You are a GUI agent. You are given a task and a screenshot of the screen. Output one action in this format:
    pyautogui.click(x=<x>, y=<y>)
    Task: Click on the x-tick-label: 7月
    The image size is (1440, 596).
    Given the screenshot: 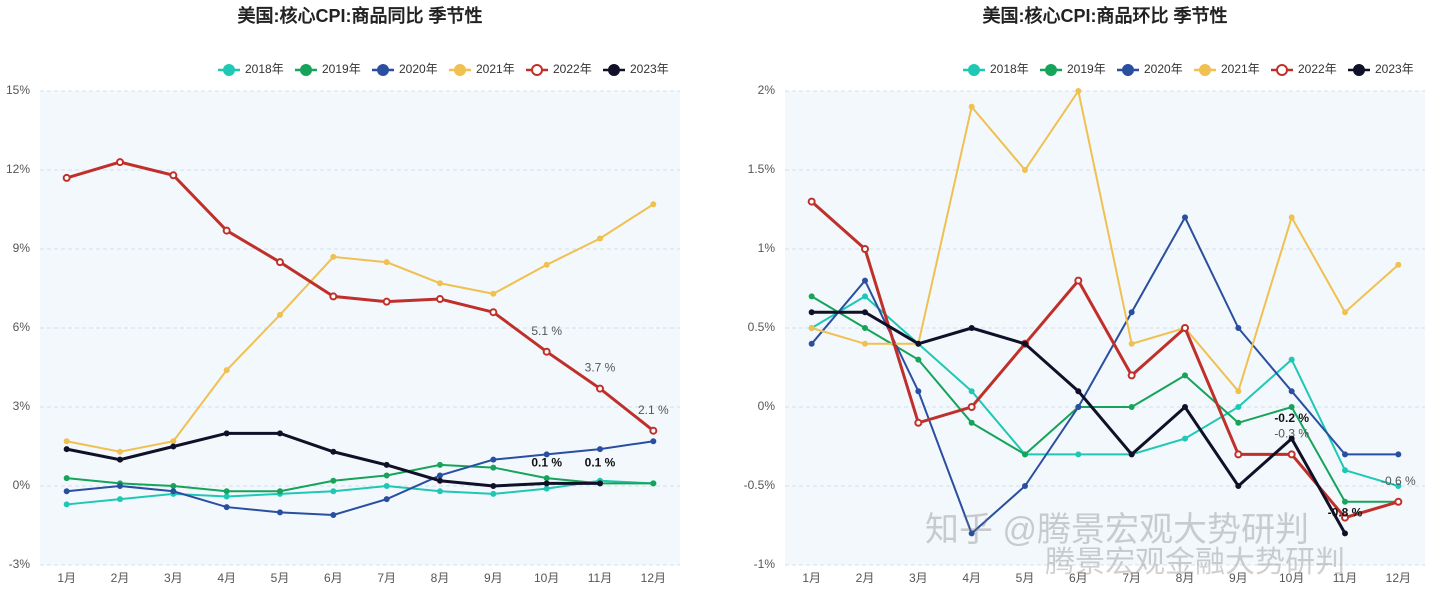 What is the action you would take?
    pyautogui.click(x=1131, y=578)
    